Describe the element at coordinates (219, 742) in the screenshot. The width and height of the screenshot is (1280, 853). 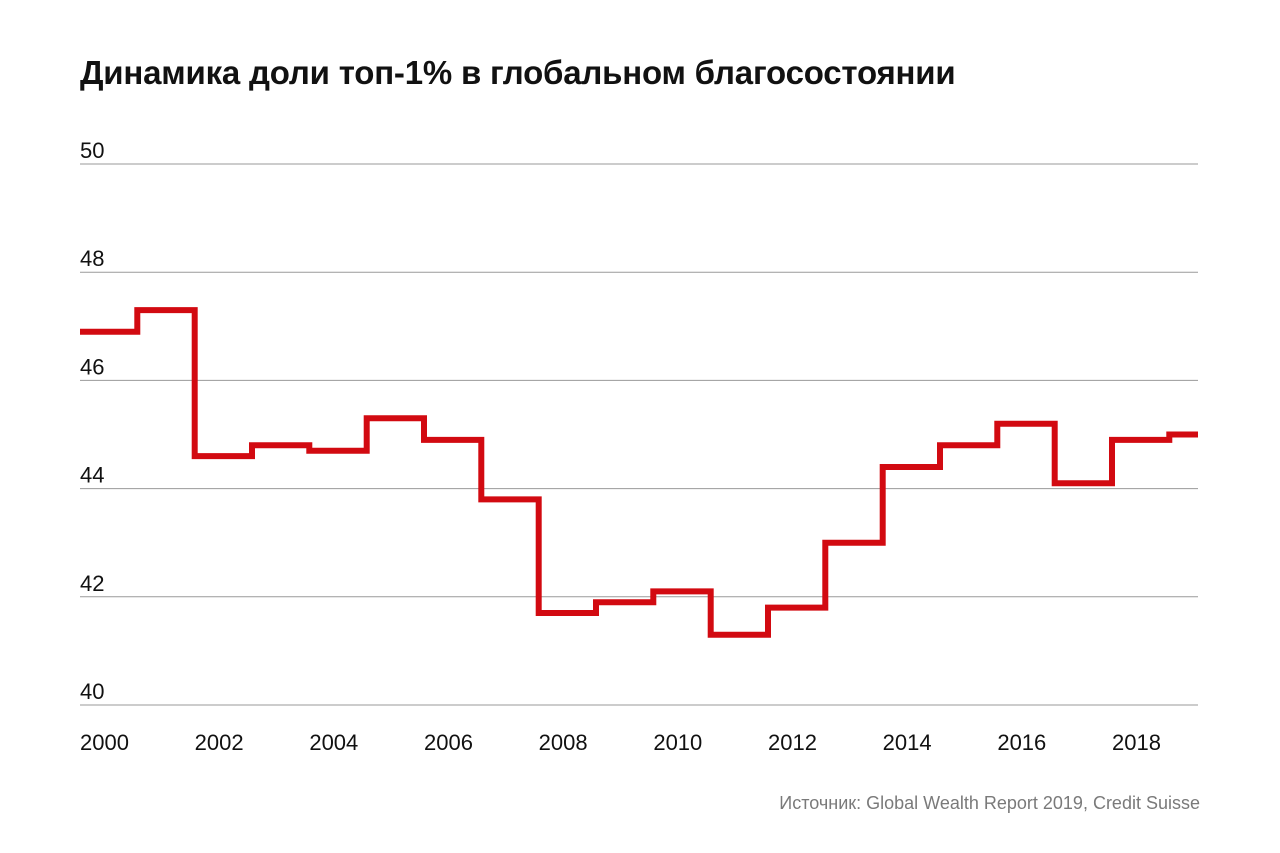
I see `x-tick-label: 2002` at that location.